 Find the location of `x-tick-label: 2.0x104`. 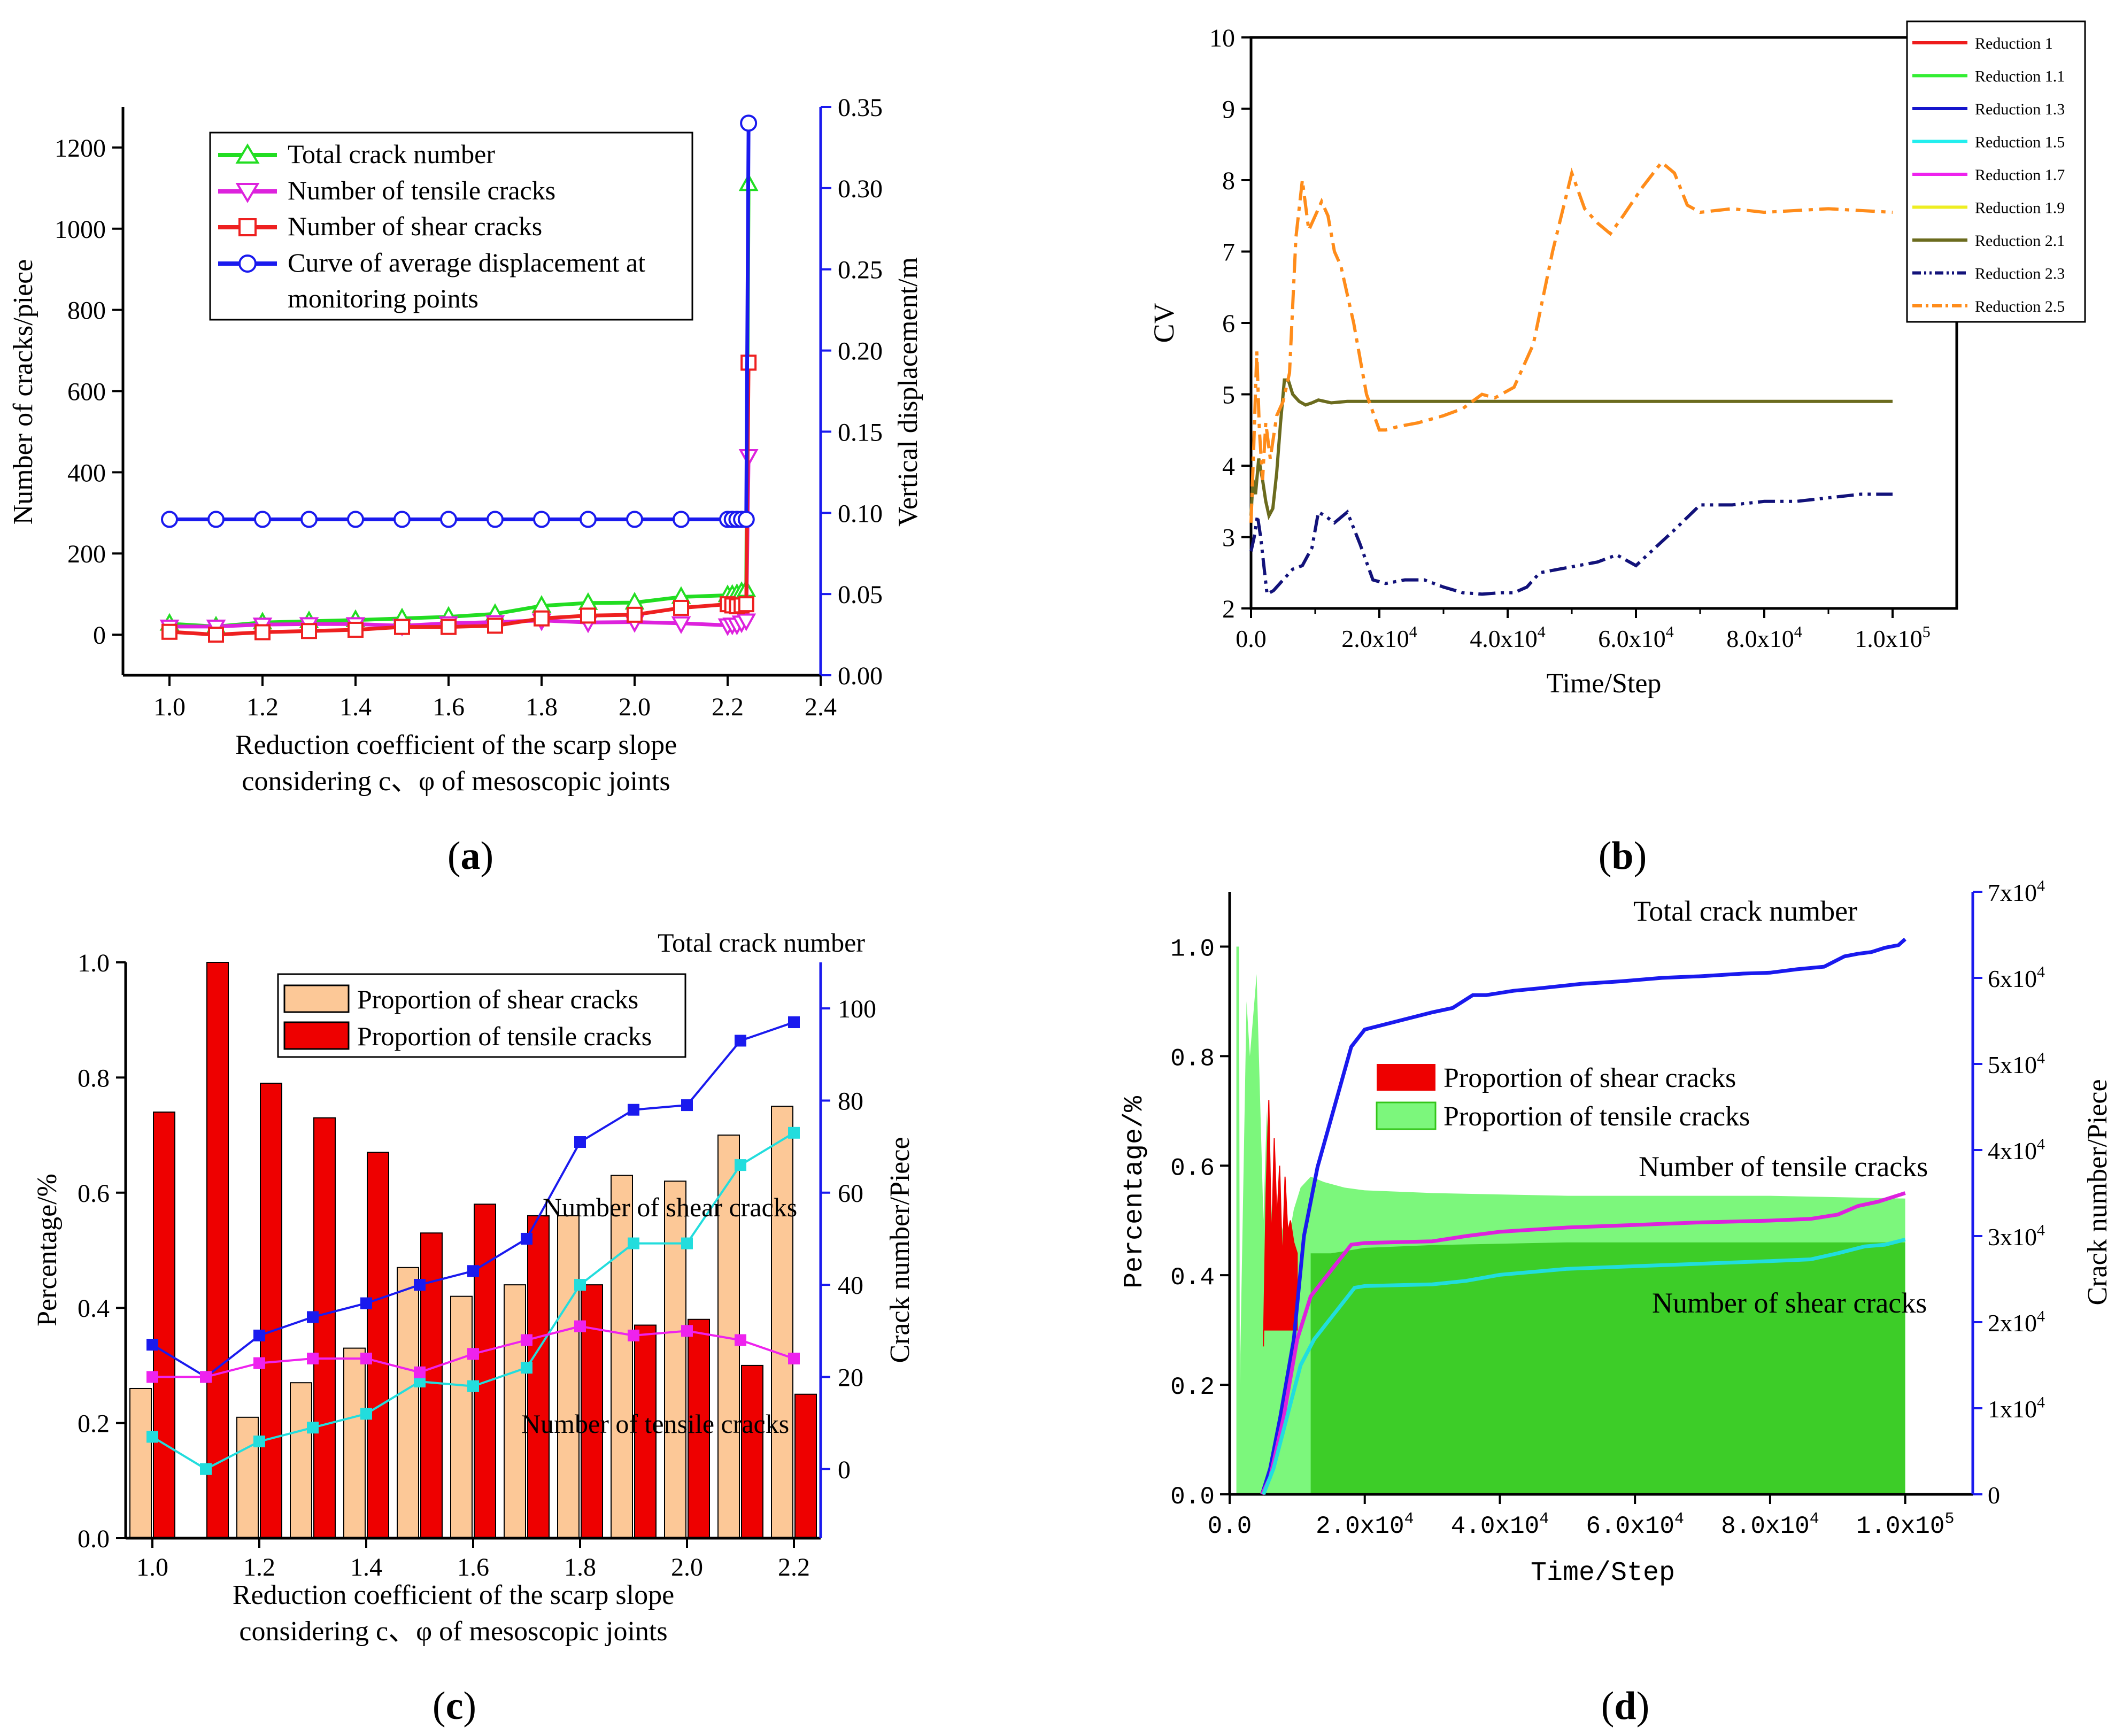

x-tick-label: 2.0x104 is located at coordinates (1365, 1525).